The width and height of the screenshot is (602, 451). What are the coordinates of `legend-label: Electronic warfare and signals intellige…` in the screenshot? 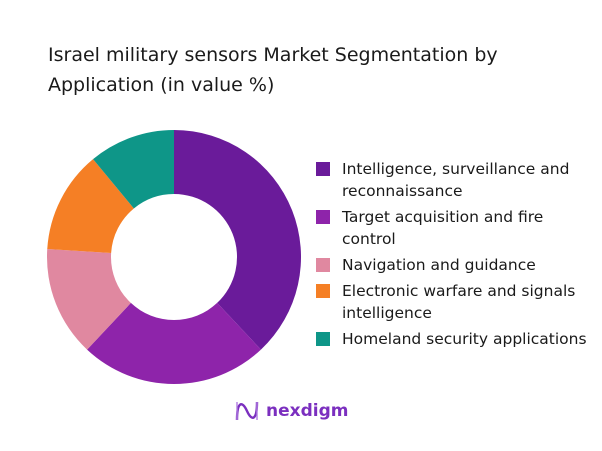 It's located at (459, 302).